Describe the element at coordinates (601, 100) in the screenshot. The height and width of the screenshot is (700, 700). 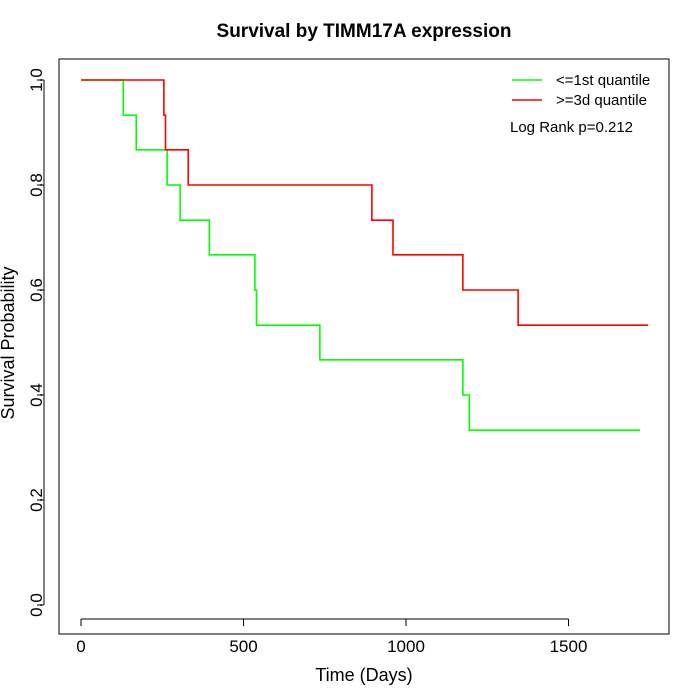
I see `legend-label: >=3d quantile` at that location.